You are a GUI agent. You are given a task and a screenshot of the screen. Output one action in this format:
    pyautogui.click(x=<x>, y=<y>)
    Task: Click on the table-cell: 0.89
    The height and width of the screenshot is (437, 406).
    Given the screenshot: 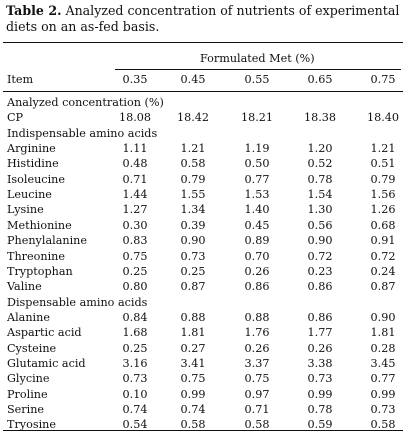 What is the action you would take?
    pyautogui.click(x=257, y=241)
    